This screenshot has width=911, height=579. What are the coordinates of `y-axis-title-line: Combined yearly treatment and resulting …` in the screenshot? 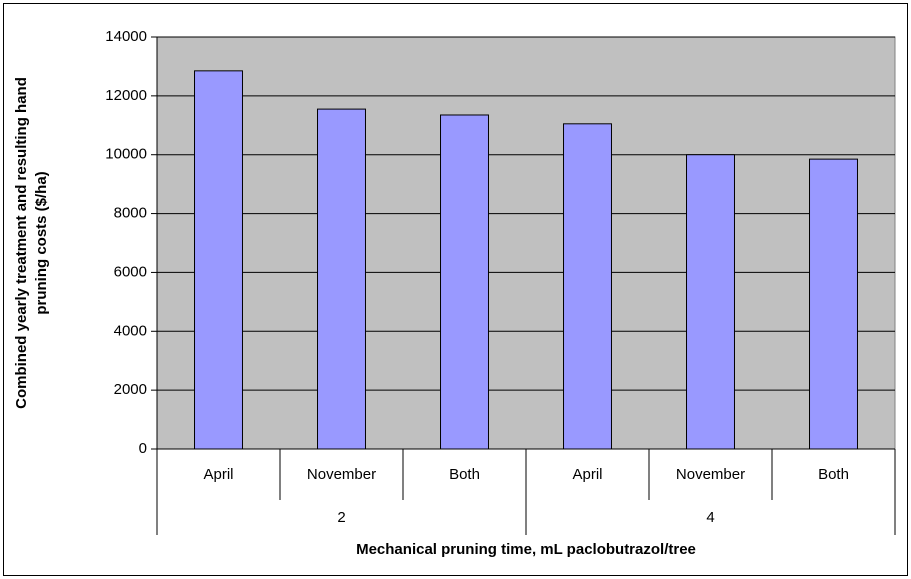 It's located at (21, 243).